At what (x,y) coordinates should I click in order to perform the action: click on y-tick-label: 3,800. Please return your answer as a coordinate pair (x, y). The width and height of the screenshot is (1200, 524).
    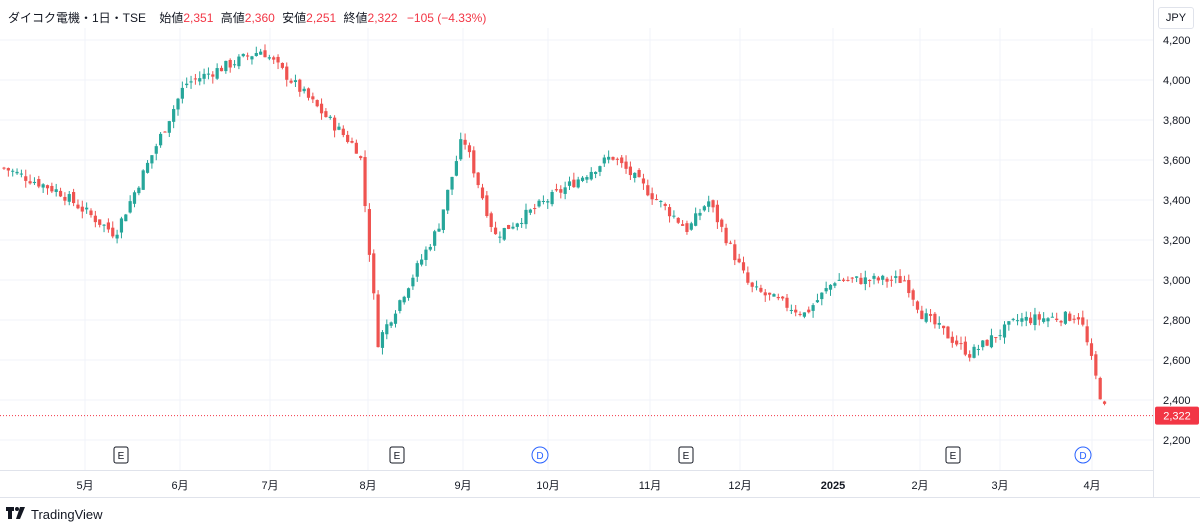
    Looking at the image, I should click on (1177, 121).